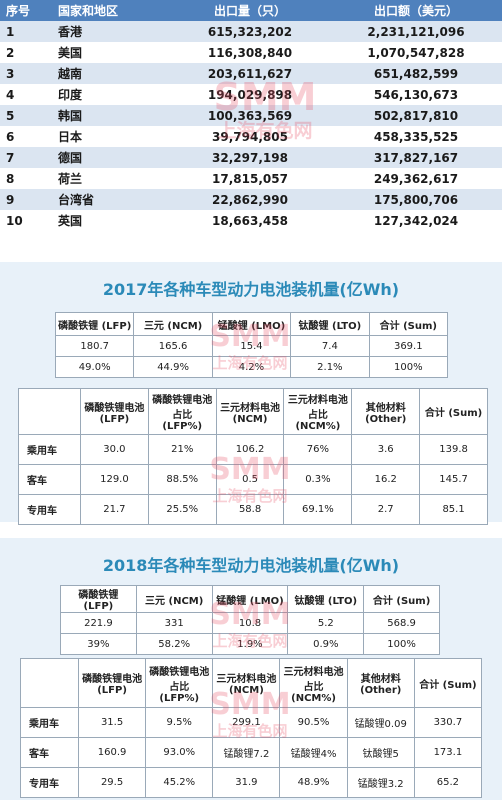  I want to click on header-cell: 磷酸铁锂电池 占比 (LFP%), so click(182, 411).